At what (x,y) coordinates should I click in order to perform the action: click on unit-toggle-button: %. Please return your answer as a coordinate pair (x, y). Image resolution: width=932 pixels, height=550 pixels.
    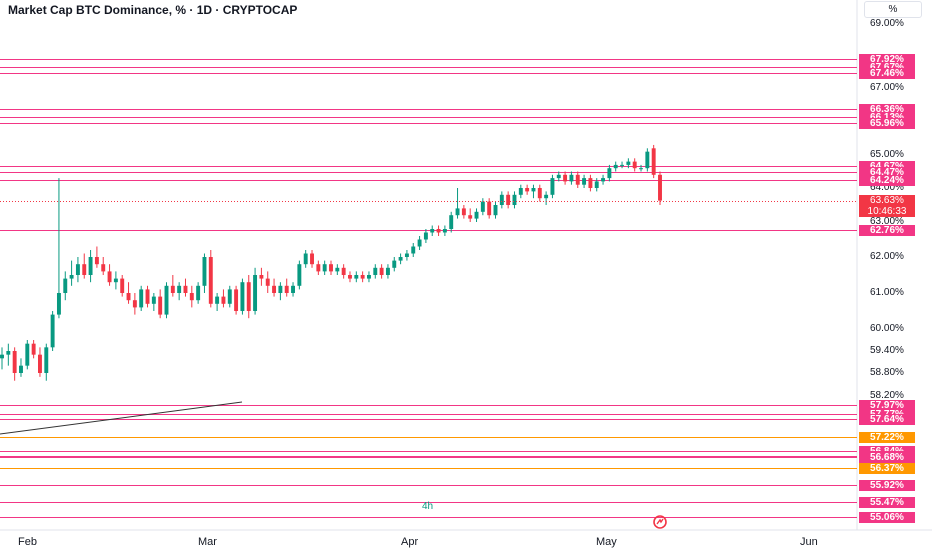
    Looking at the image, I should click on (893, 9).